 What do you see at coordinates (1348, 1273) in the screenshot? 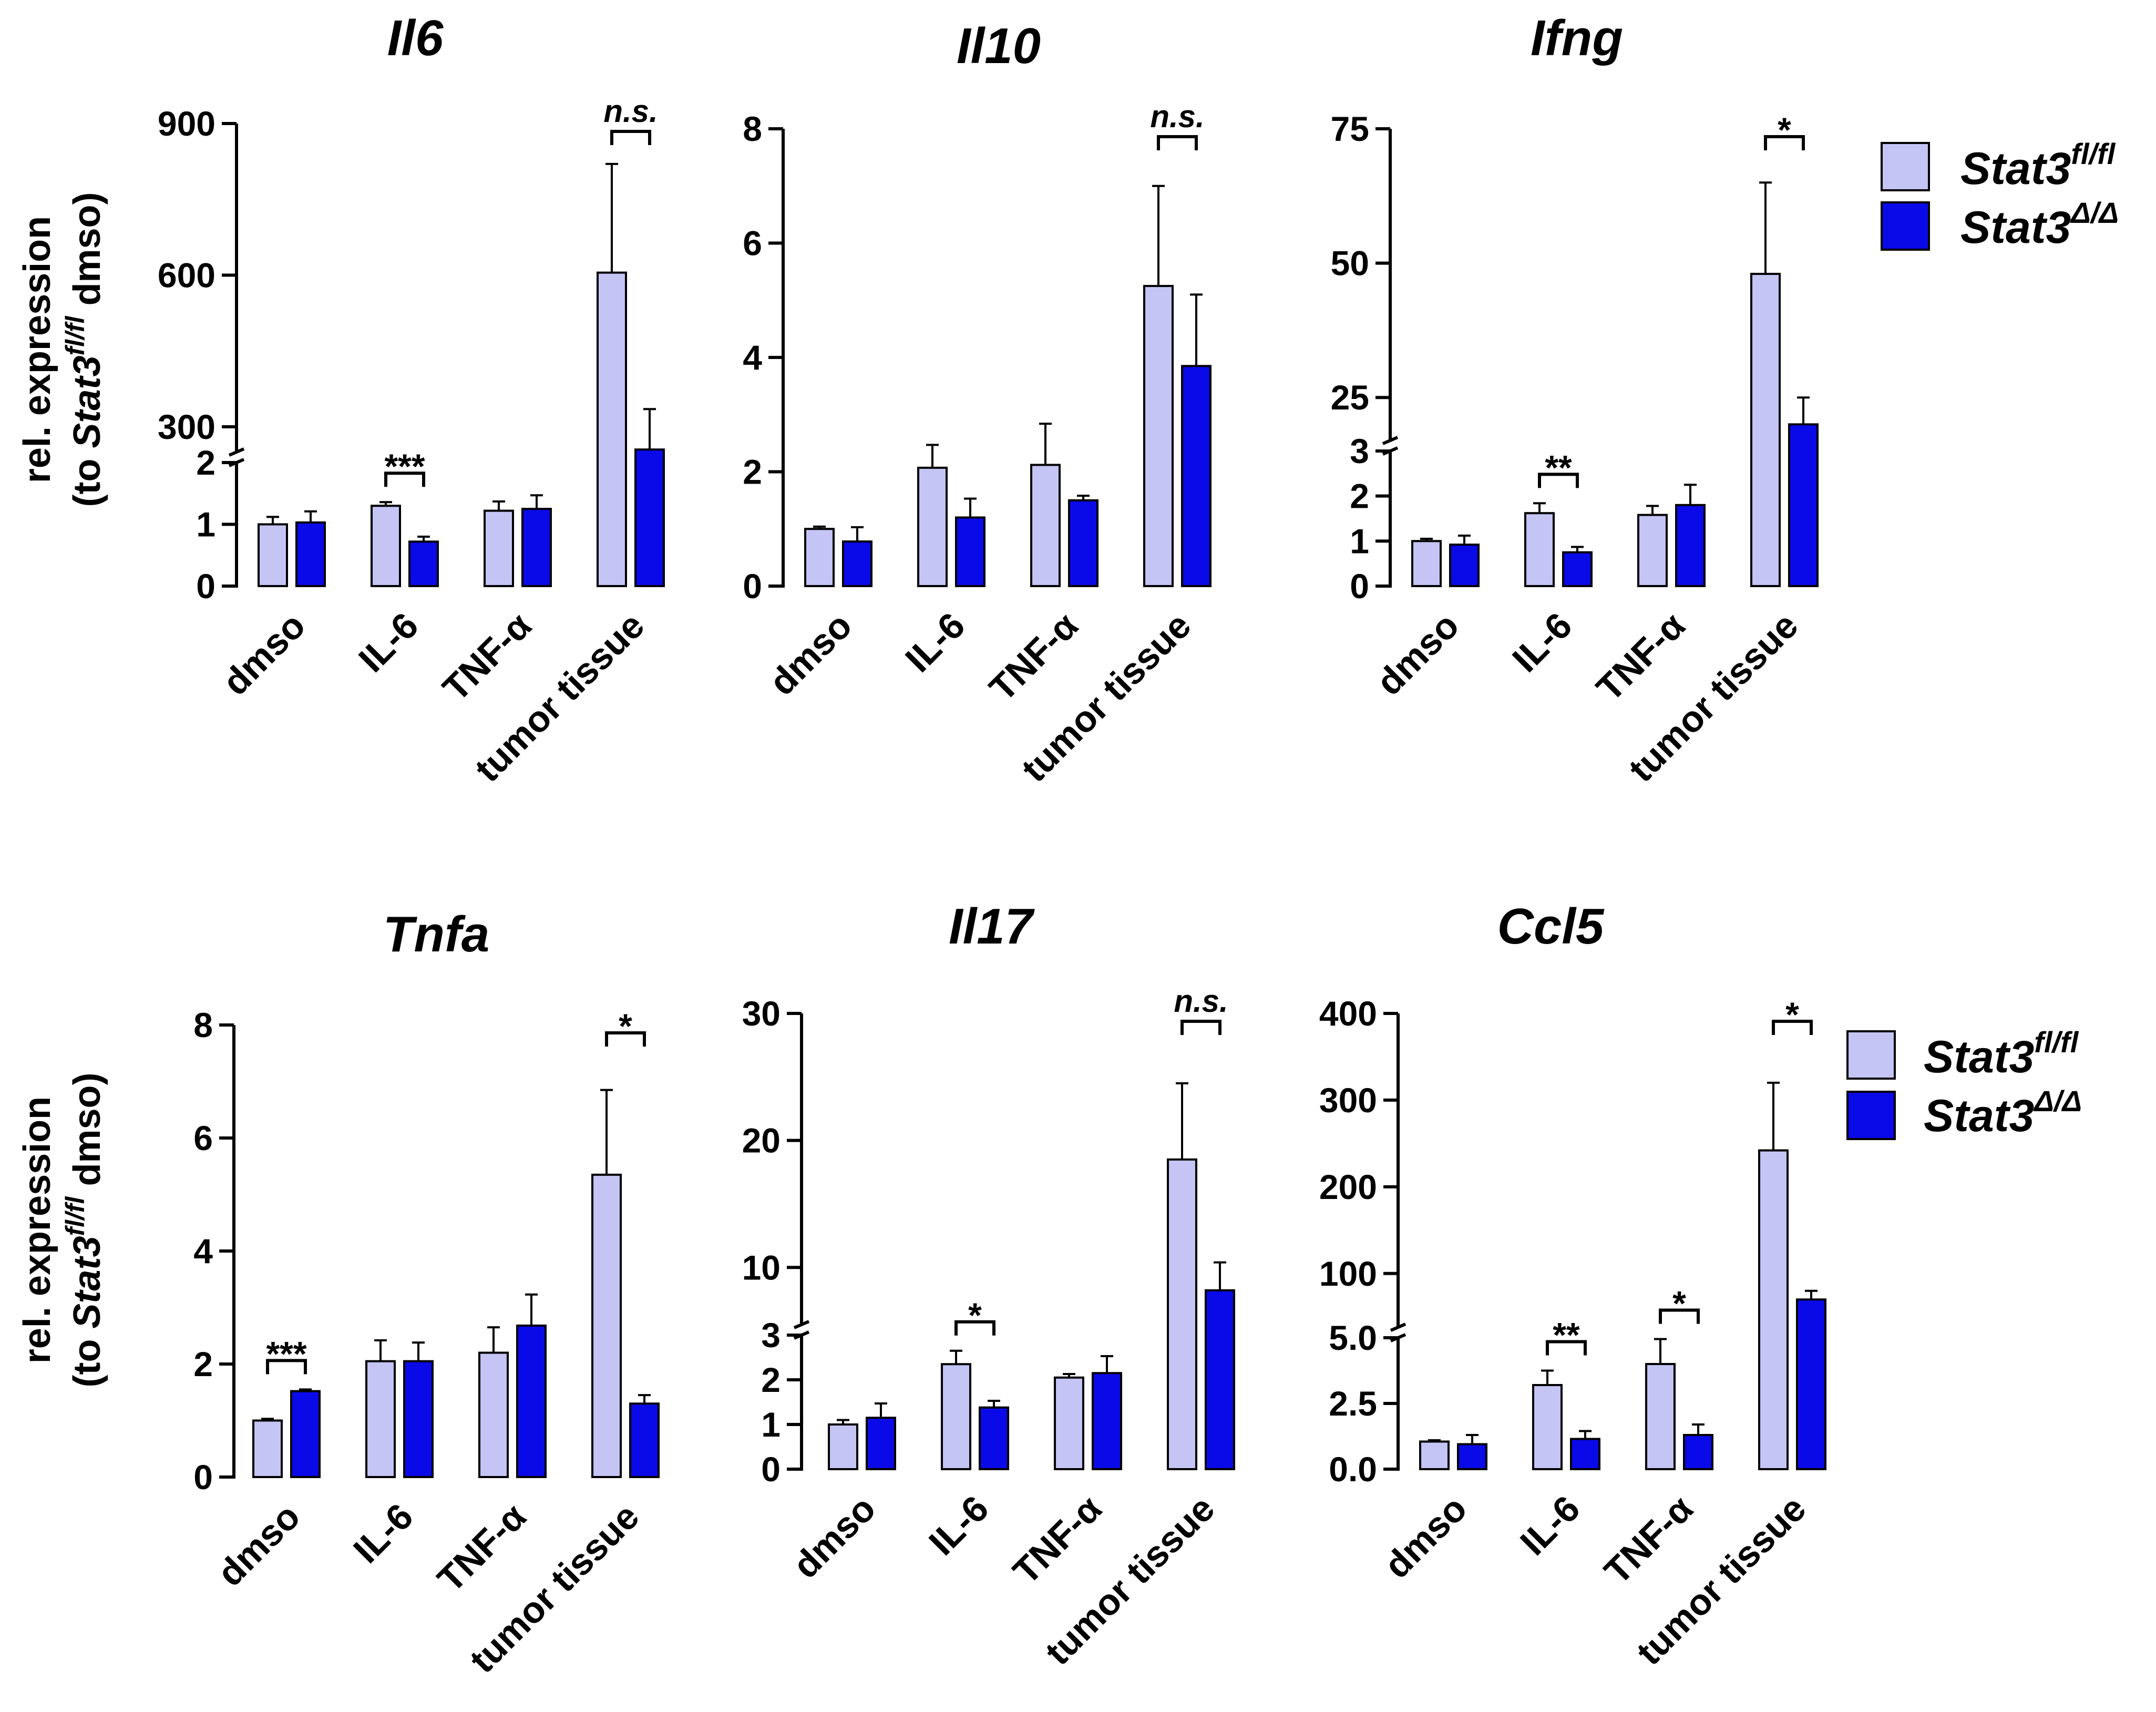
I see `y-tick-label: 100` at bounding box center [1348, 1273].